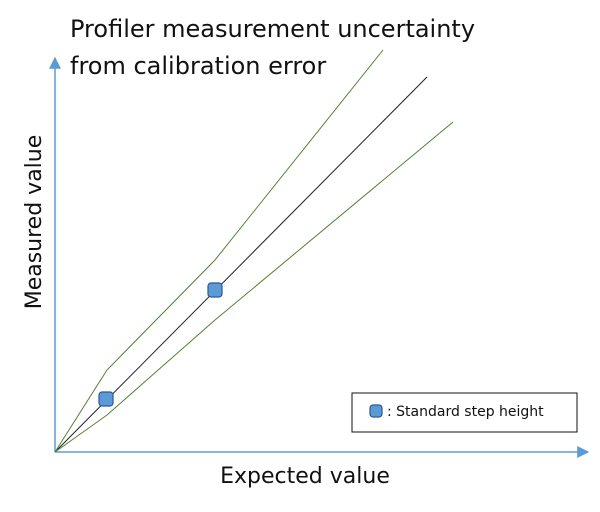 The width and height of the screenshot is (600, 512). Describe the element at coordinates (376, 411) in the screenshot. I see `legend-marker` at that location.